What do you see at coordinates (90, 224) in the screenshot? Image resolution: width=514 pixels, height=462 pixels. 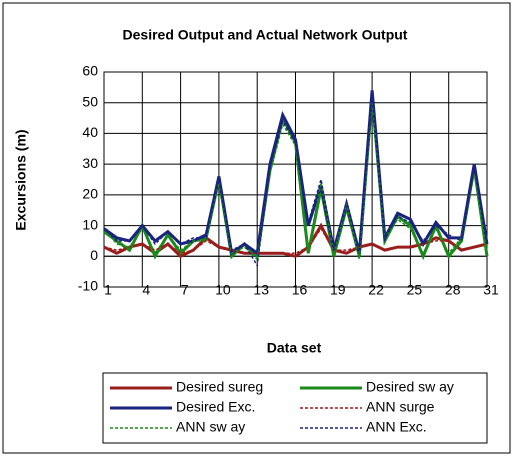 I see `y-tick-label: 10` at bounding box center [90, 224].